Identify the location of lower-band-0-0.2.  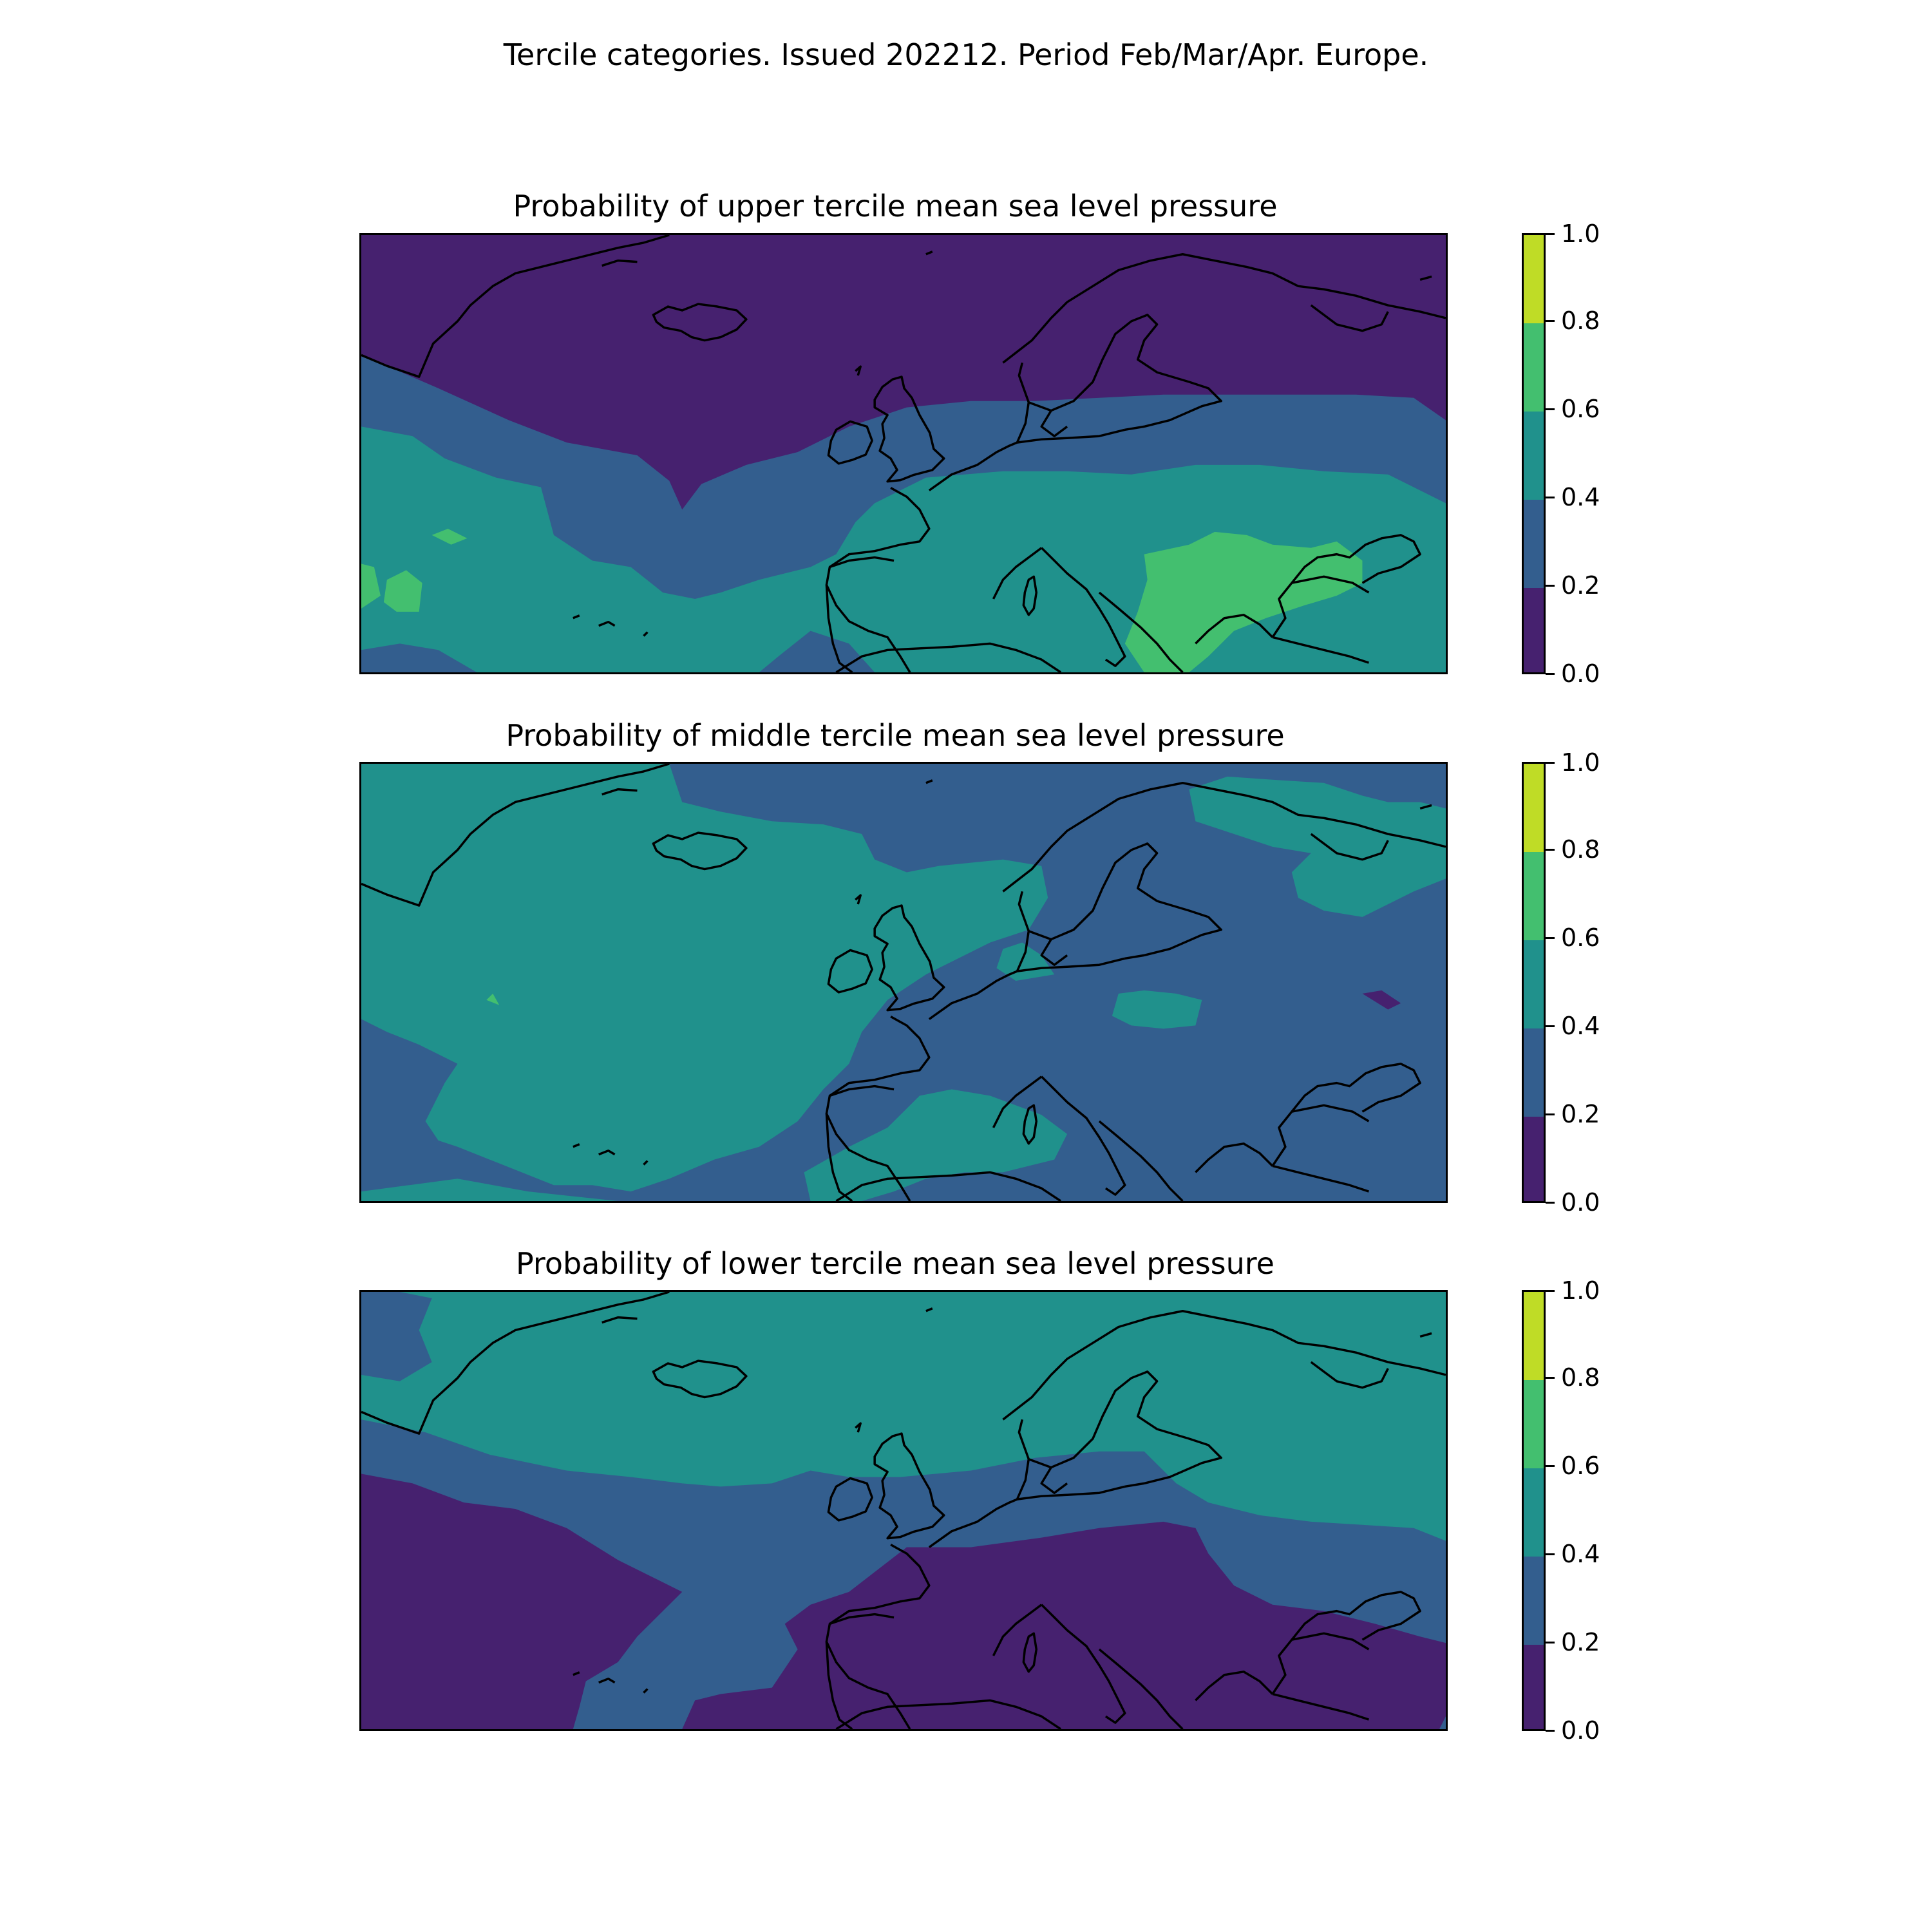
(522, 1601).